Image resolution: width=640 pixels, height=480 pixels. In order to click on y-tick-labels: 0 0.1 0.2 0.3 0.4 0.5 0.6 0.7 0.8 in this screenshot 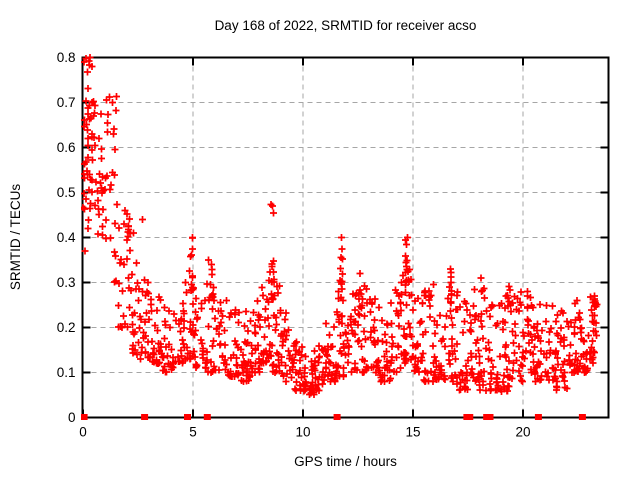, I will do `click(66, 237)`.